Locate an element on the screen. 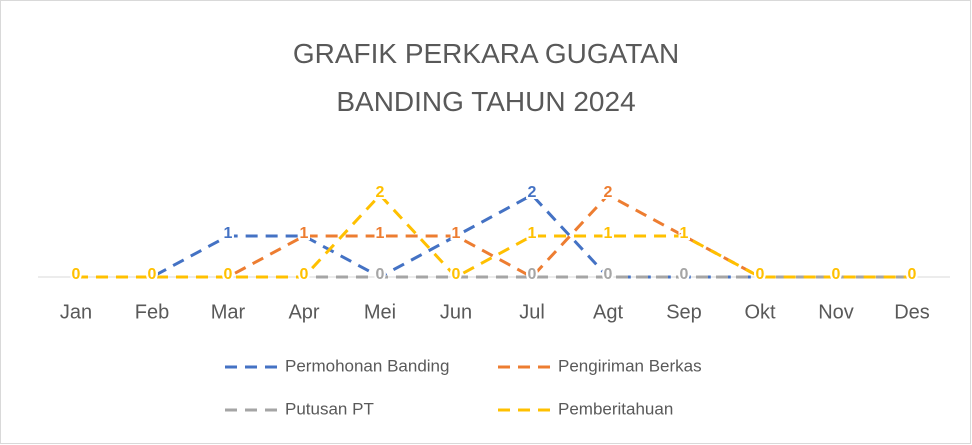  x-tick-label: Apr is located at coordinates (303, 312).